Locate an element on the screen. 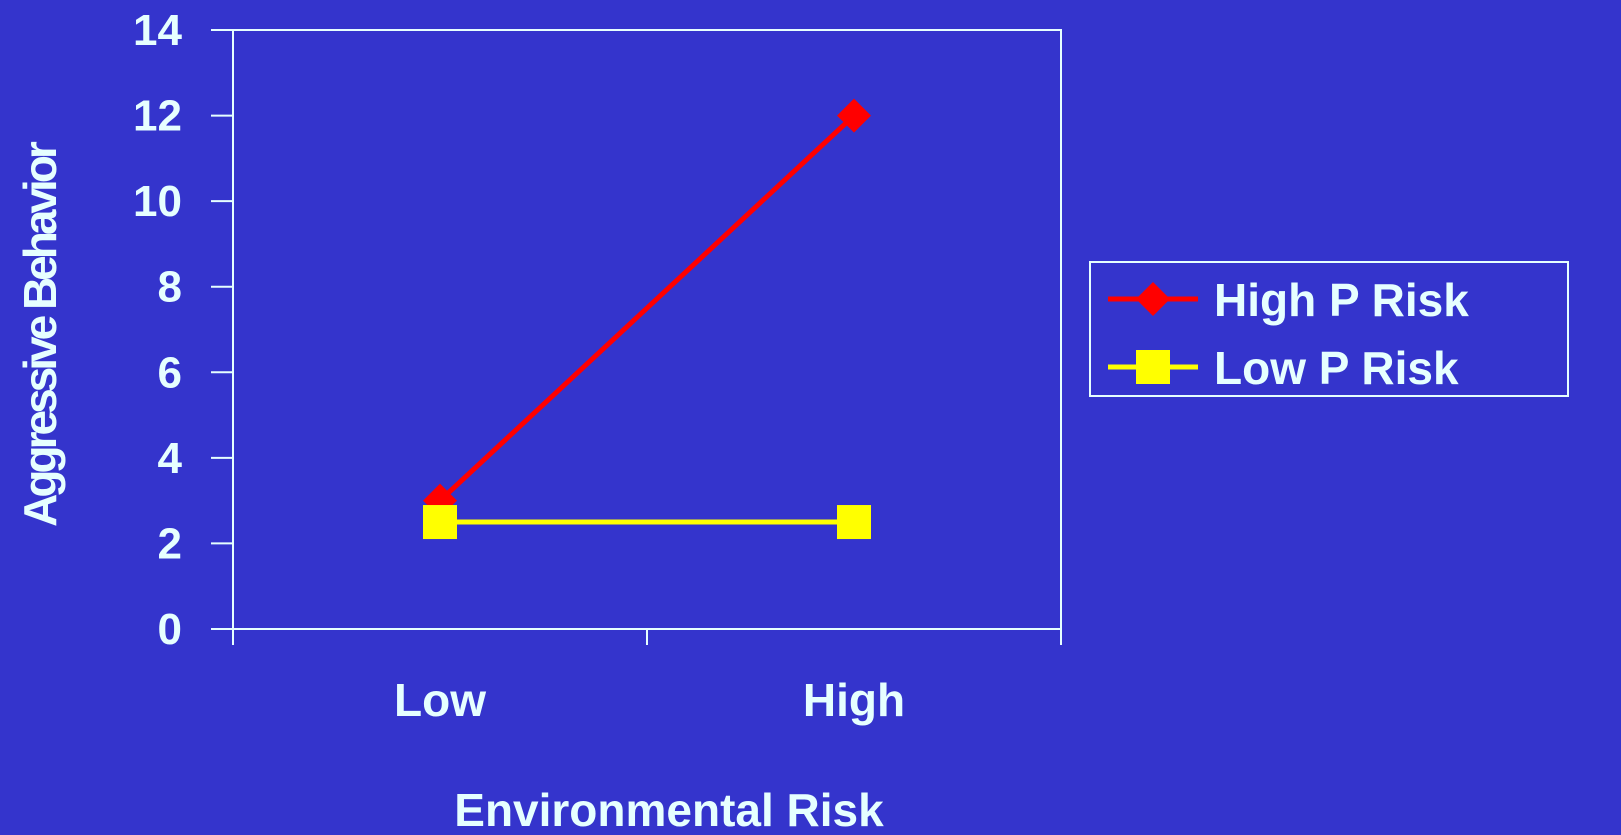  y-tick-label: 12 is located at coordinates (157, 116).